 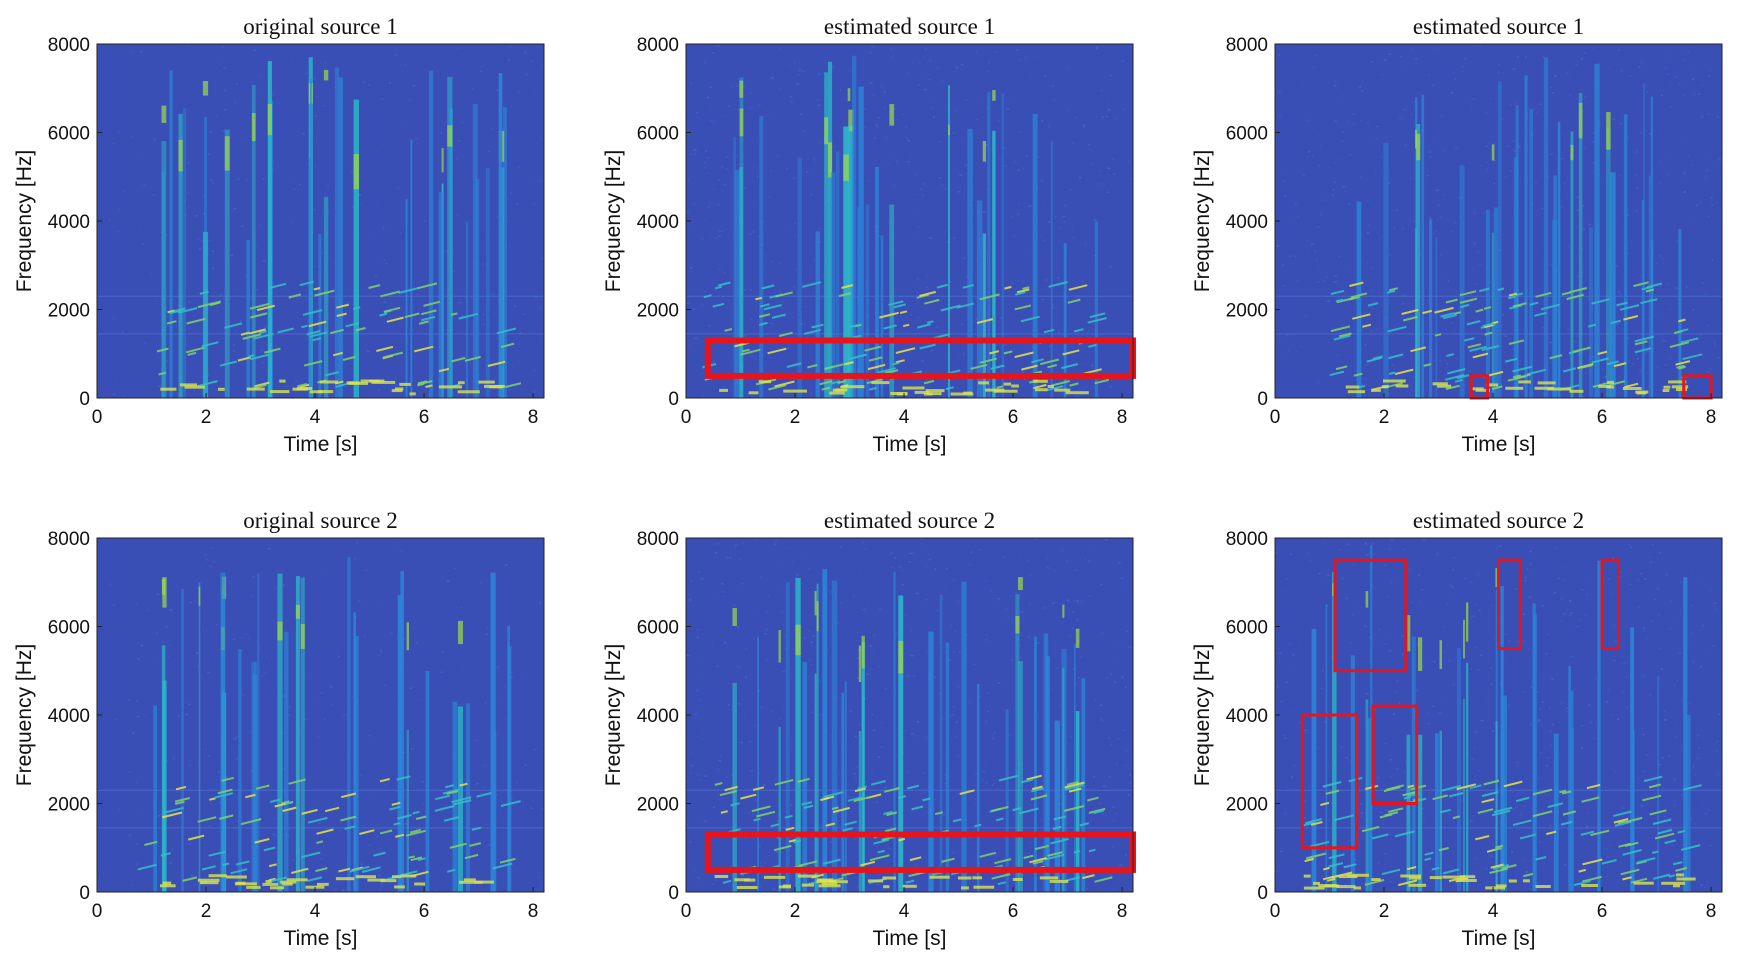 What do you see at coordinates (1041, 390) in the screenshot?
I see `chart-2-lowband` at bounding box center [1041, 390].